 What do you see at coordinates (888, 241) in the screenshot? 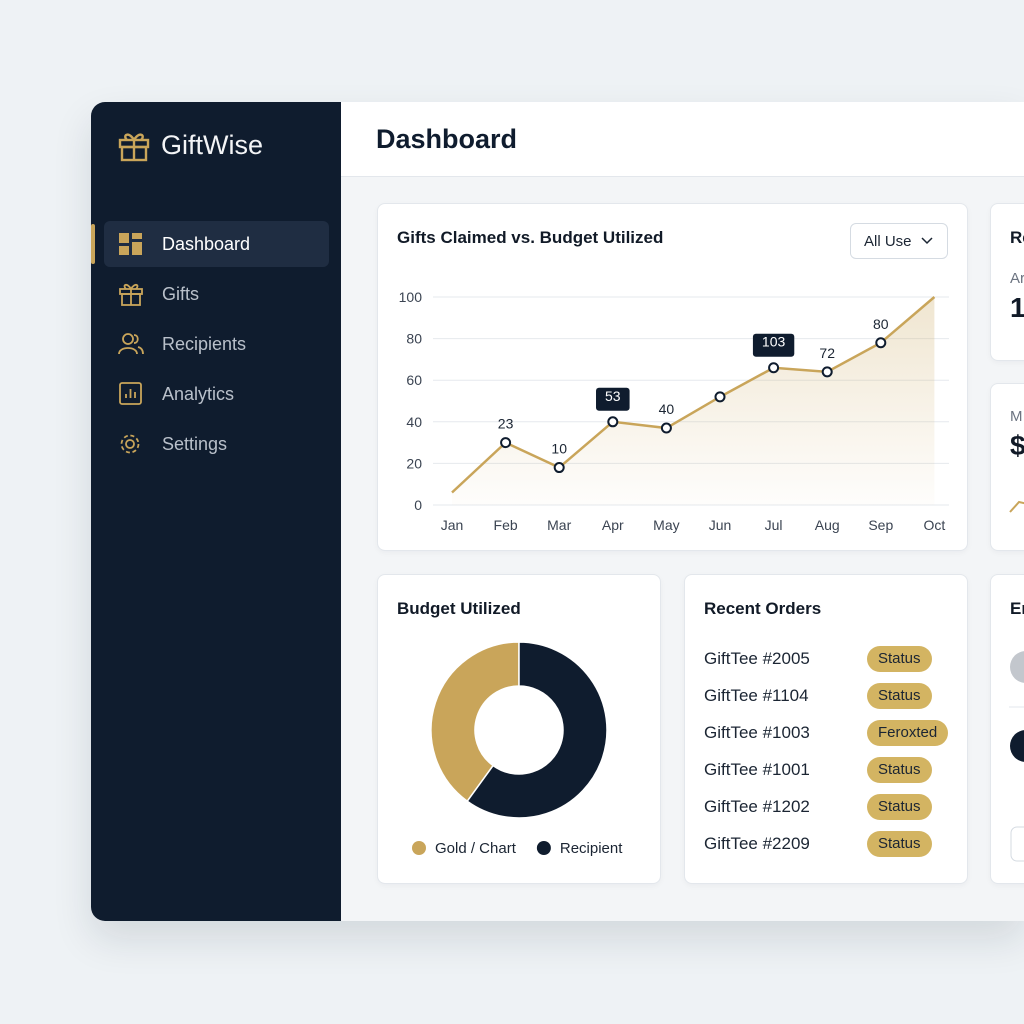
I see `dropdown-label: All Use` at bounding box center [888, 241].